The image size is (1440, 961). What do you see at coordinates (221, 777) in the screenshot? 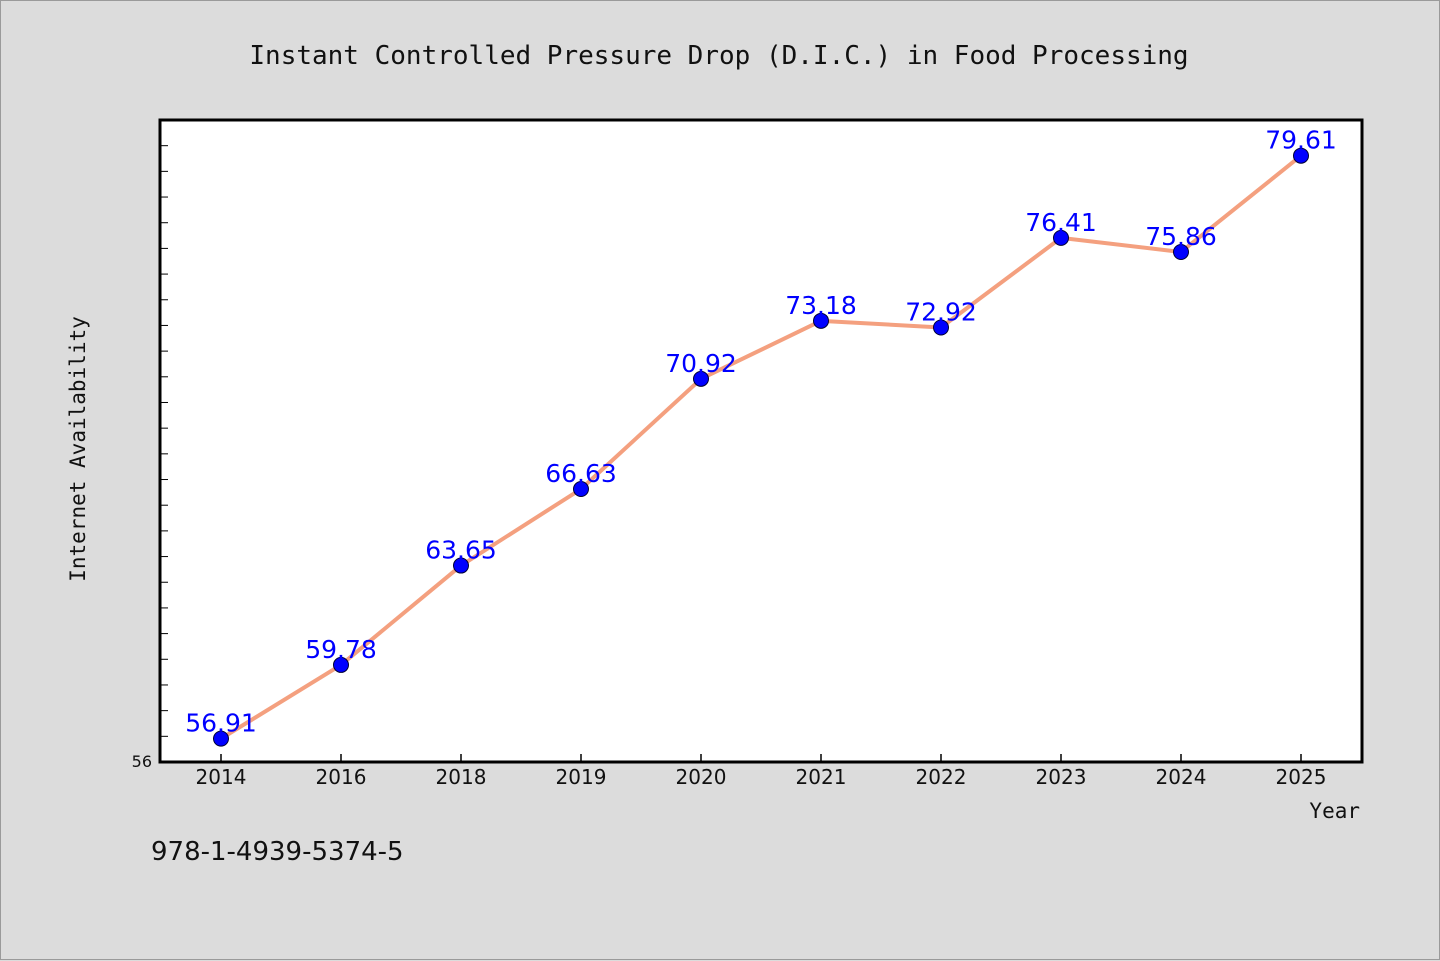
I see `x-tick-label: 2014` at bounding box center [221, 777].